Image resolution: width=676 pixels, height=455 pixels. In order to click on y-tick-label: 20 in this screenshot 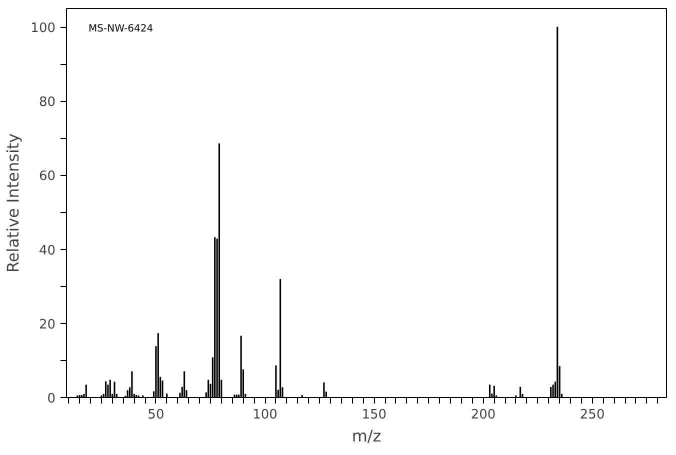, I will do `click(47, 324)`.